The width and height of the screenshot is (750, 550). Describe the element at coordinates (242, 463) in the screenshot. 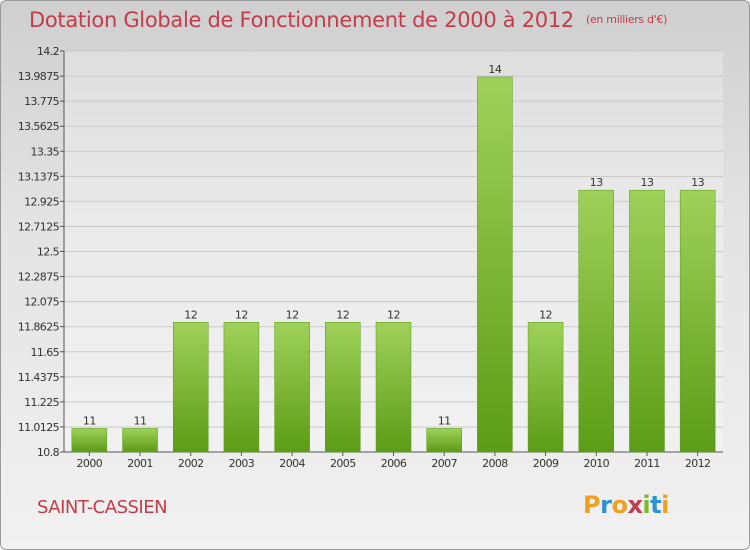

I see `x-tick-label: 2003` at that location.